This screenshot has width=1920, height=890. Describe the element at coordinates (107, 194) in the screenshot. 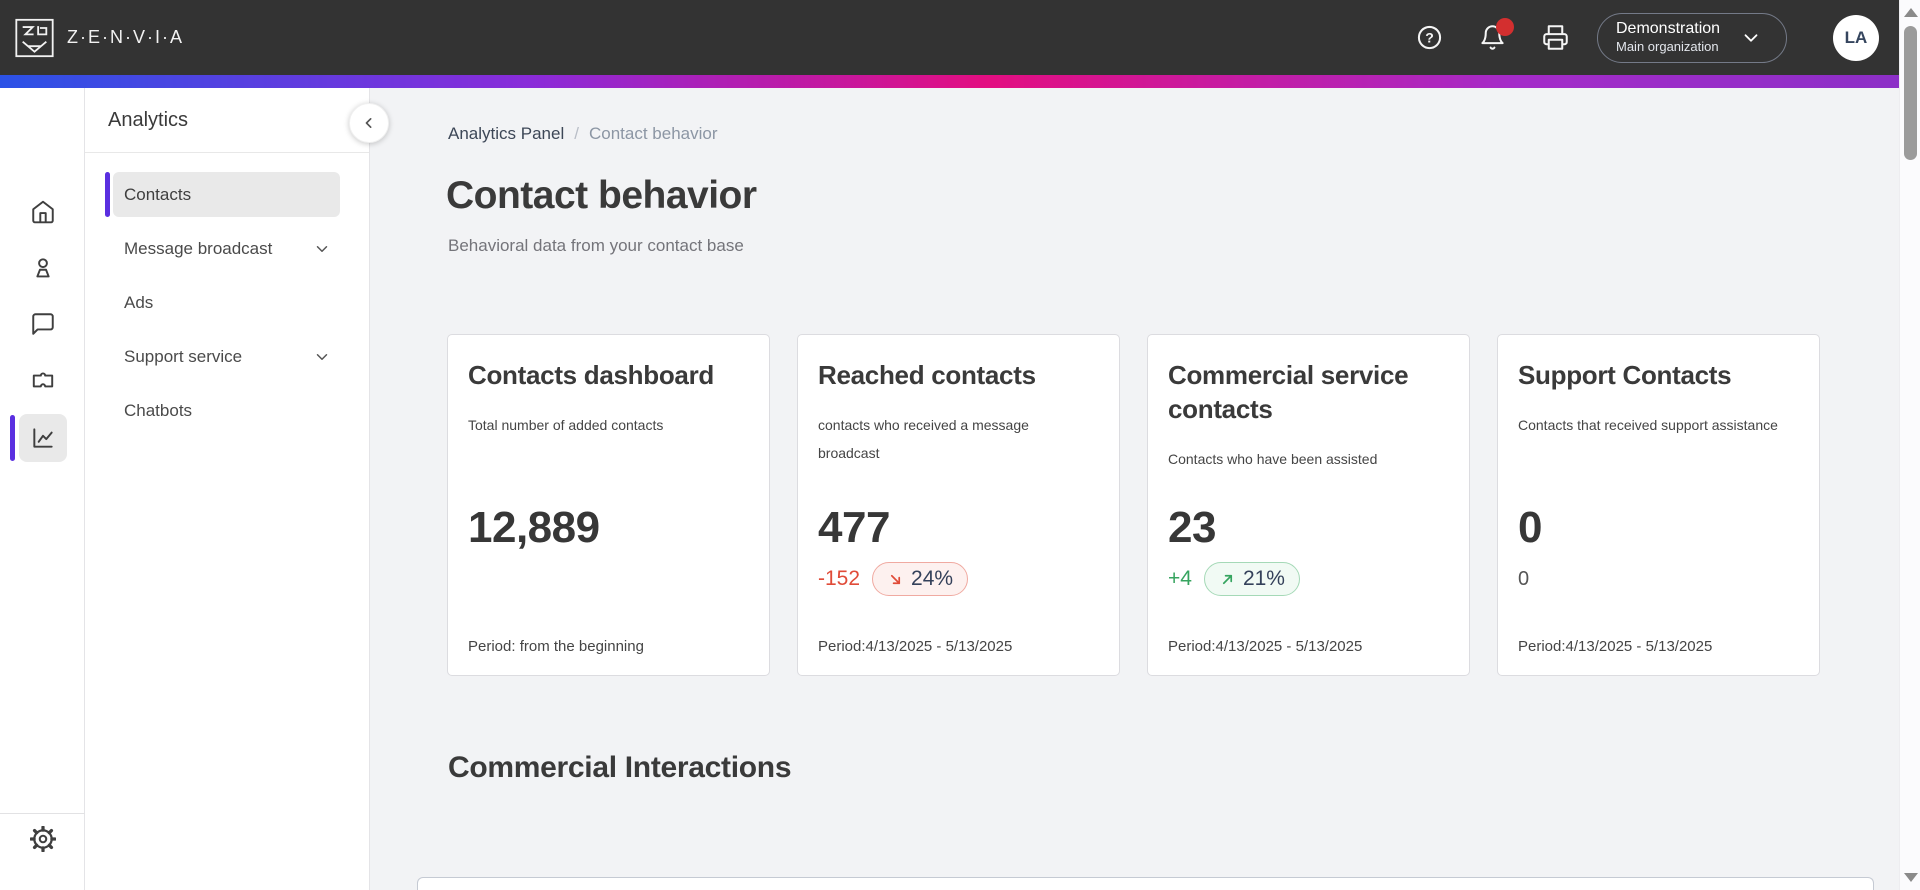

I see `active-item-indicator` at that location.